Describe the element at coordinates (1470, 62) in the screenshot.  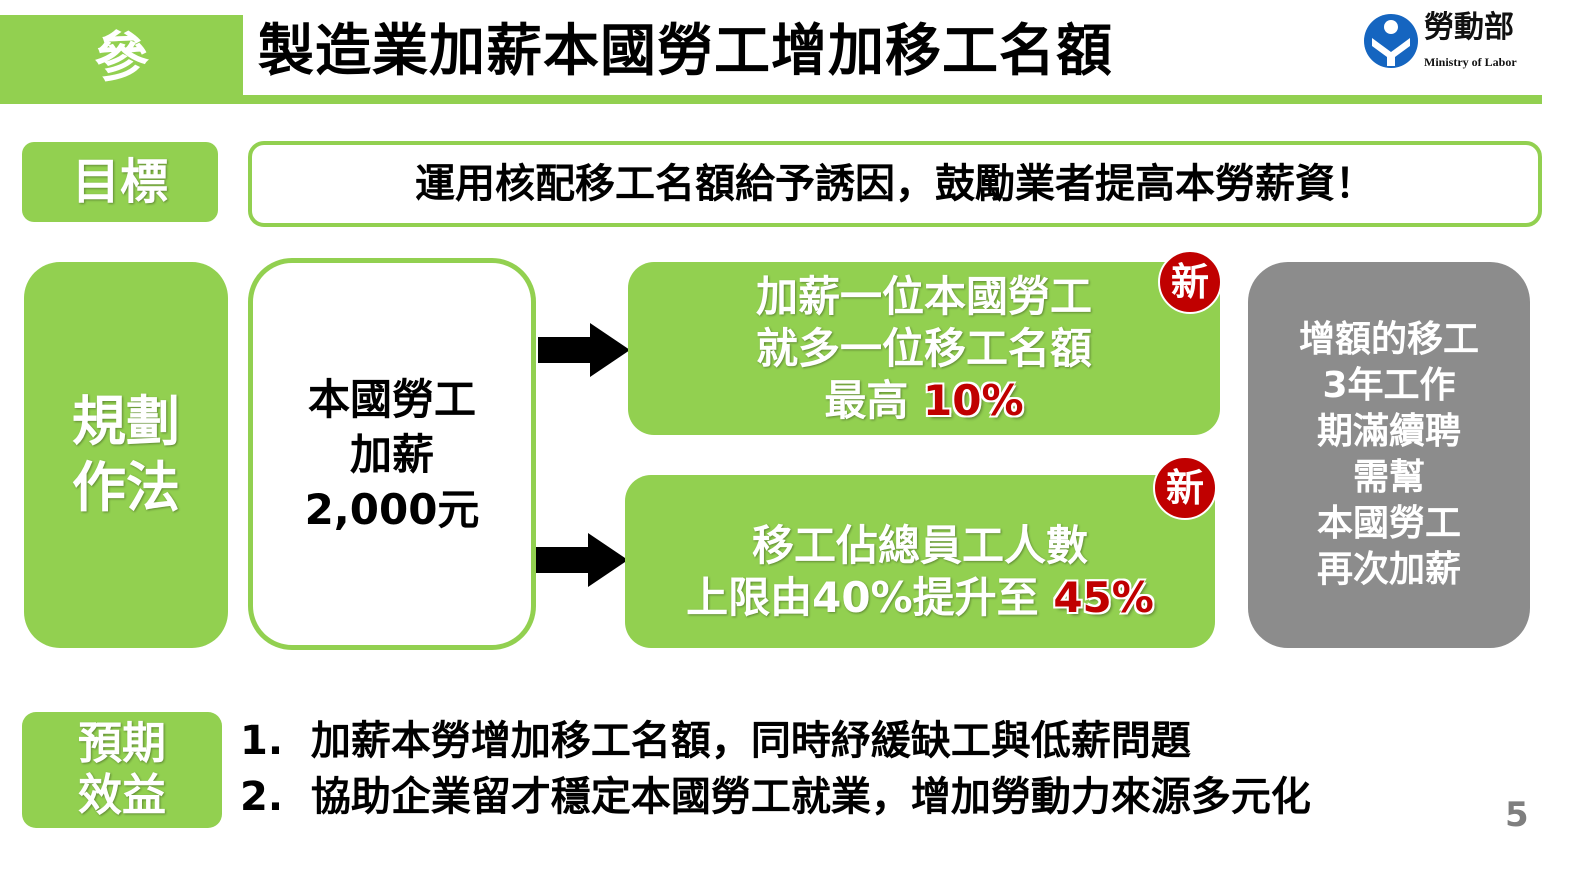
I see `logo-name-en: Ministry of Labor` at that location.